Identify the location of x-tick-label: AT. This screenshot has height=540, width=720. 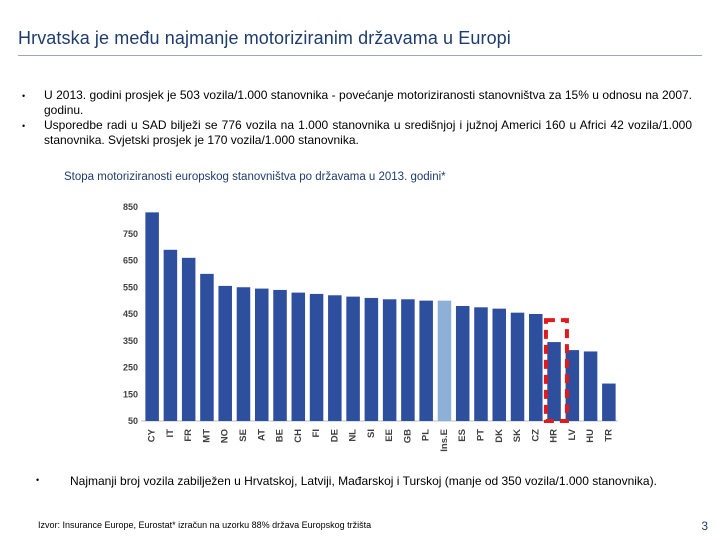
(261, 435).